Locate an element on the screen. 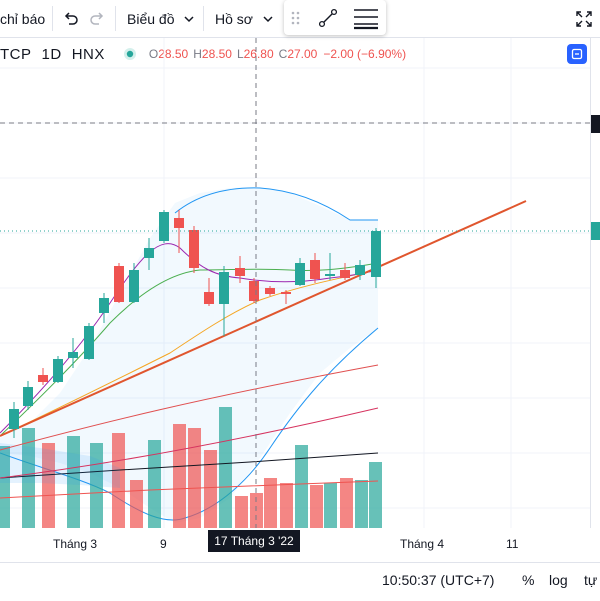  low-key: L is located at coordinates (240, 54).